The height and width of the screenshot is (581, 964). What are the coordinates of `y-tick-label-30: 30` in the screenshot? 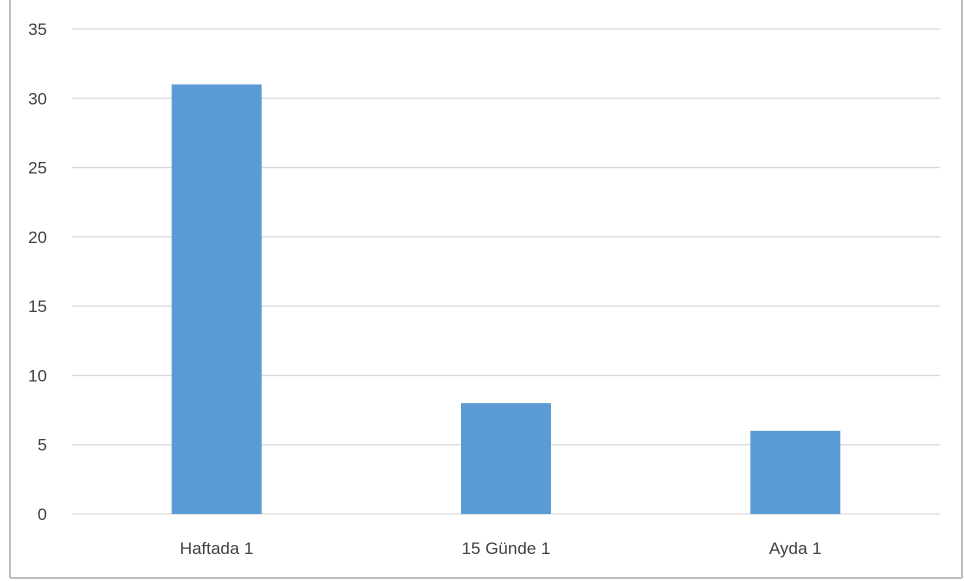 It's located at (37, 98).